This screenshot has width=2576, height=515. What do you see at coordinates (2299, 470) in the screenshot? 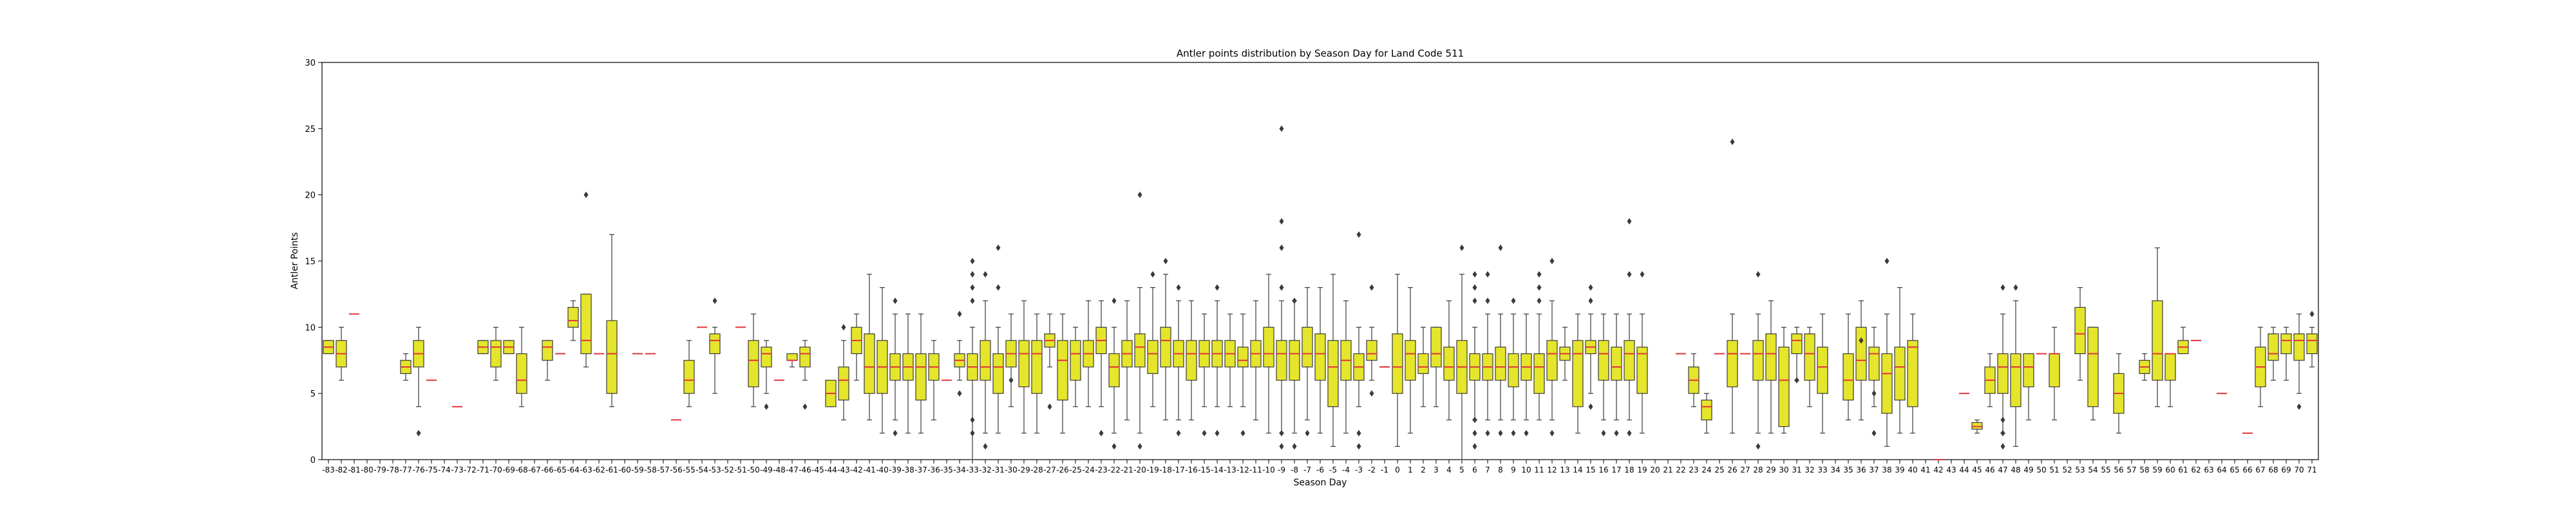
I see `x-tick-label: 70` at bounding box center [2299, 470].